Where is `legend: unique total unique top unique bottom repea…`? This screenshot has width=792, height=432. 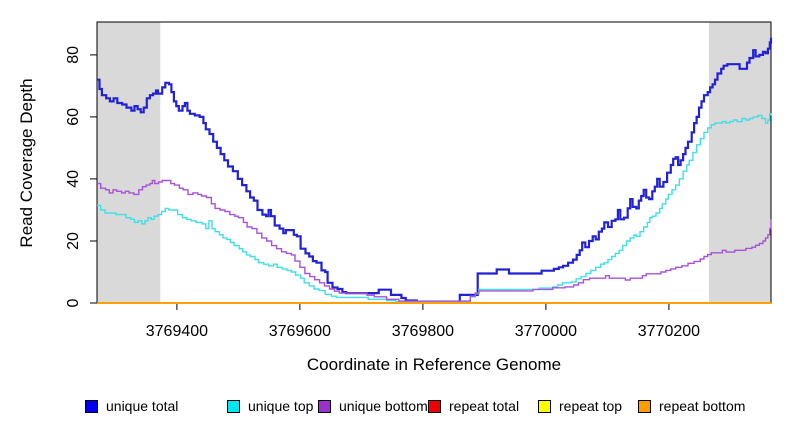 legend: unique total unique top unique bottom repea… is located at coordinates (396, 408).